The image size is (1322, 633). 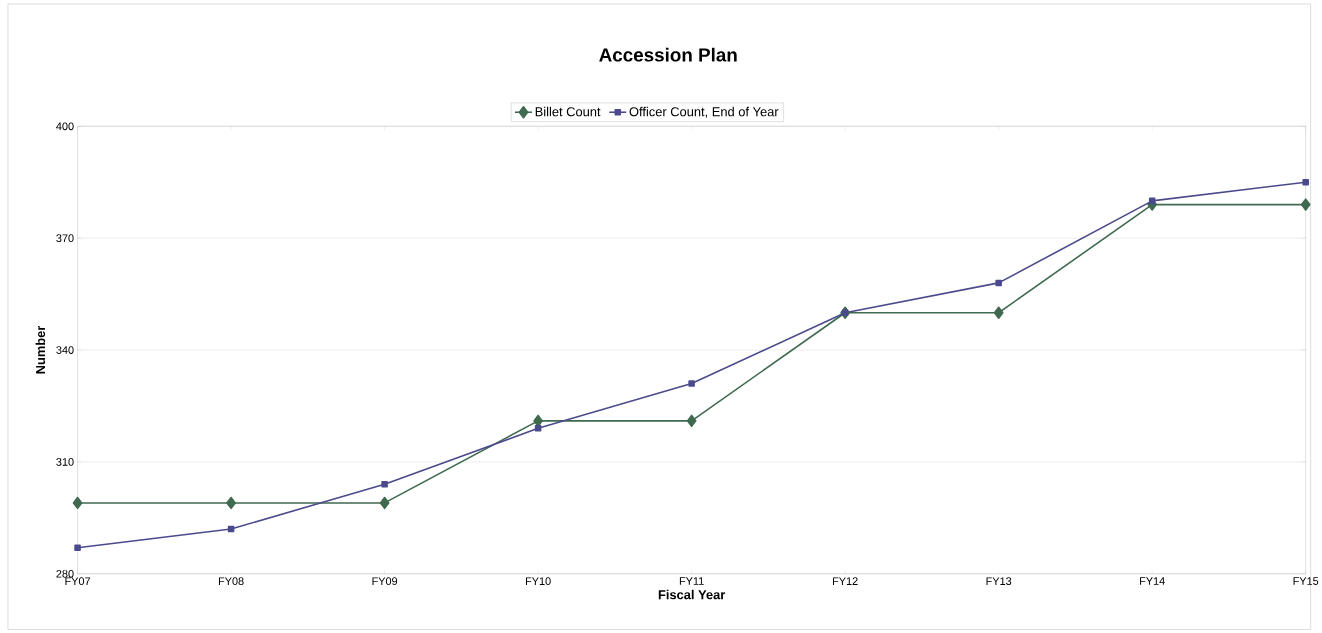 What do you see at coordinates (65, 573) in the screenshot?
I see `y-tick-label: 280` at bounding box center [65, 573].